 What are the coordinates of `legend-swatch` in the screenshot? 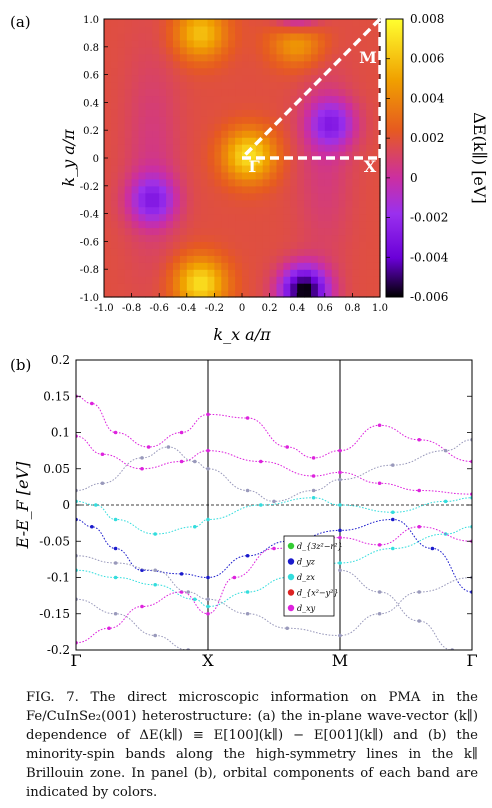 It's located at (291, 546).